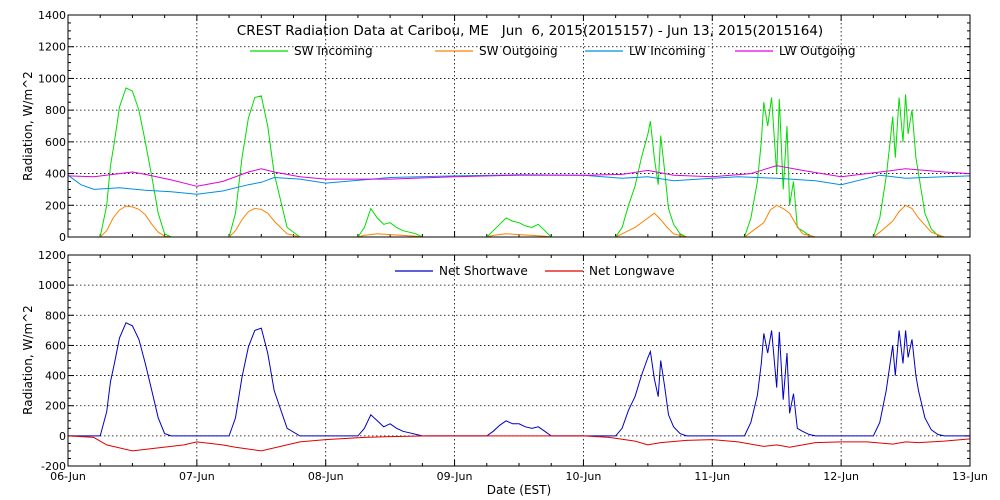 Image resolution: width=1000 pixels, height=500 pixels. I want to click on x-tick-label: 09-Jun, so click(455, 476).